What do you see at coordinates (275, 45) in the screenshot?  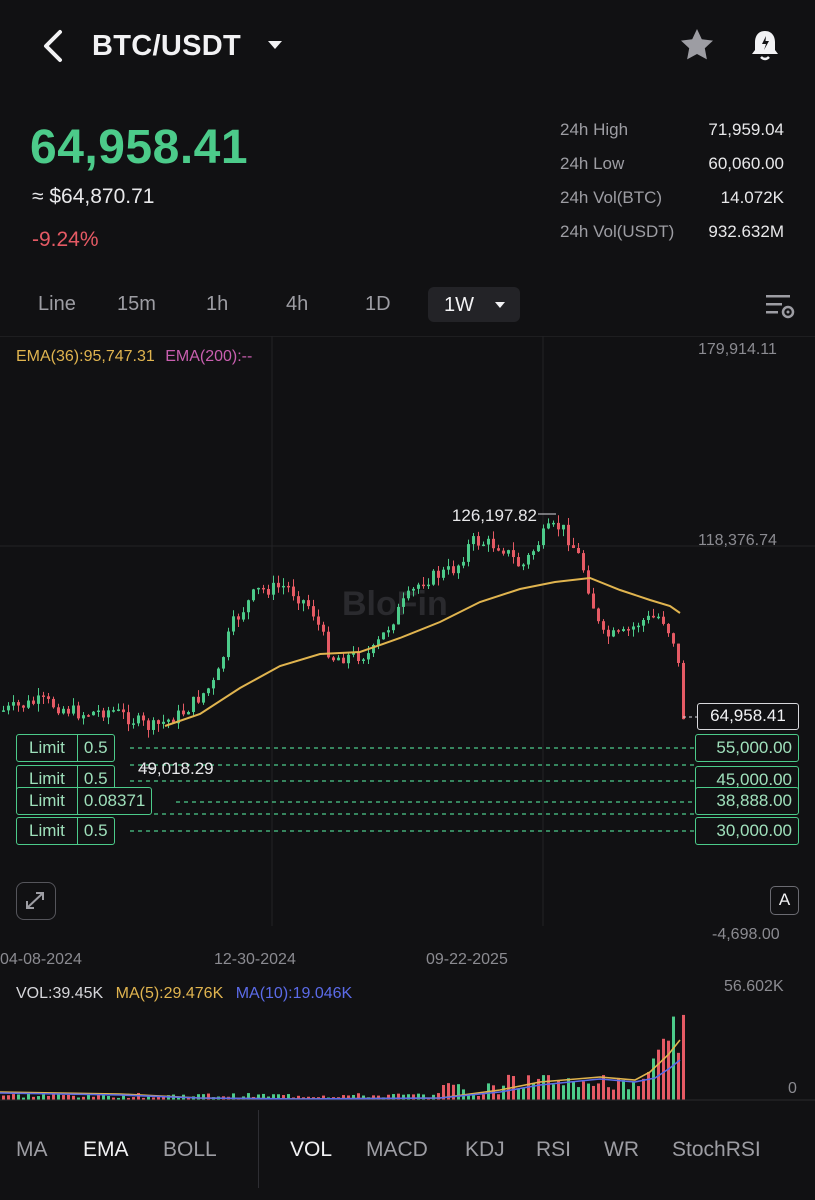 I see `pair-dropdown-icon` at bounding box center [275, 45].